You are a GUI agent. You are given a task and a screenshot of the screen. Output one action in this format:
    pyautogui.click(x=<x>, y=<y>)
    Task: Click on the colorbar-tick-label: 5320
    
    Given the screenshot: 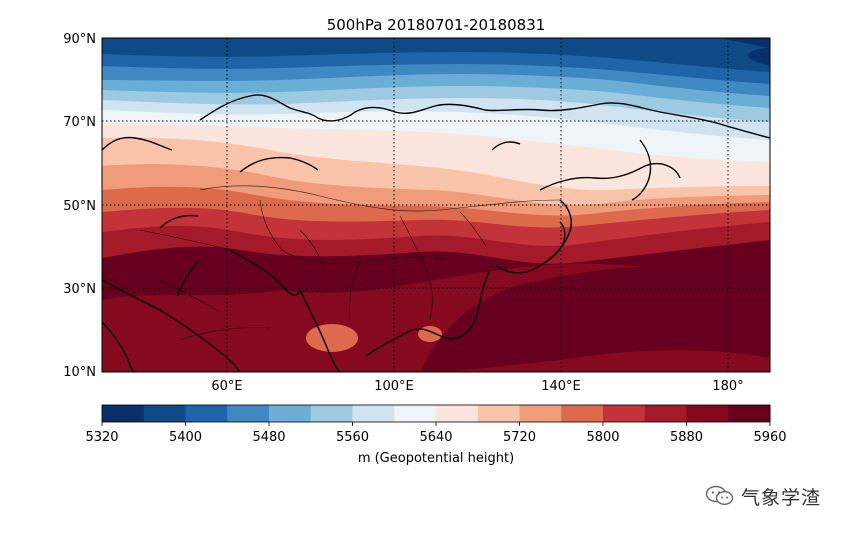 What is the action you would take?
    pyautogui.click(x=101, y=437)
    